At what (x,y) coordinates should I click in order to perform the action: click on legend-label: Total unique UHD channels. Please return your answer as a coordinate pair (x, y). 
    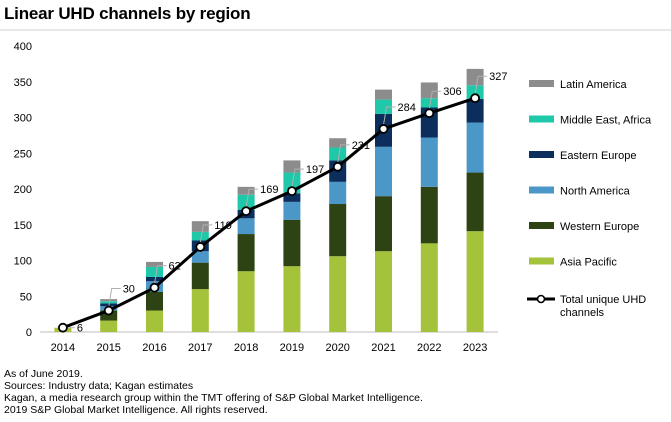
    Looking at the image, I should click on (603, 306).